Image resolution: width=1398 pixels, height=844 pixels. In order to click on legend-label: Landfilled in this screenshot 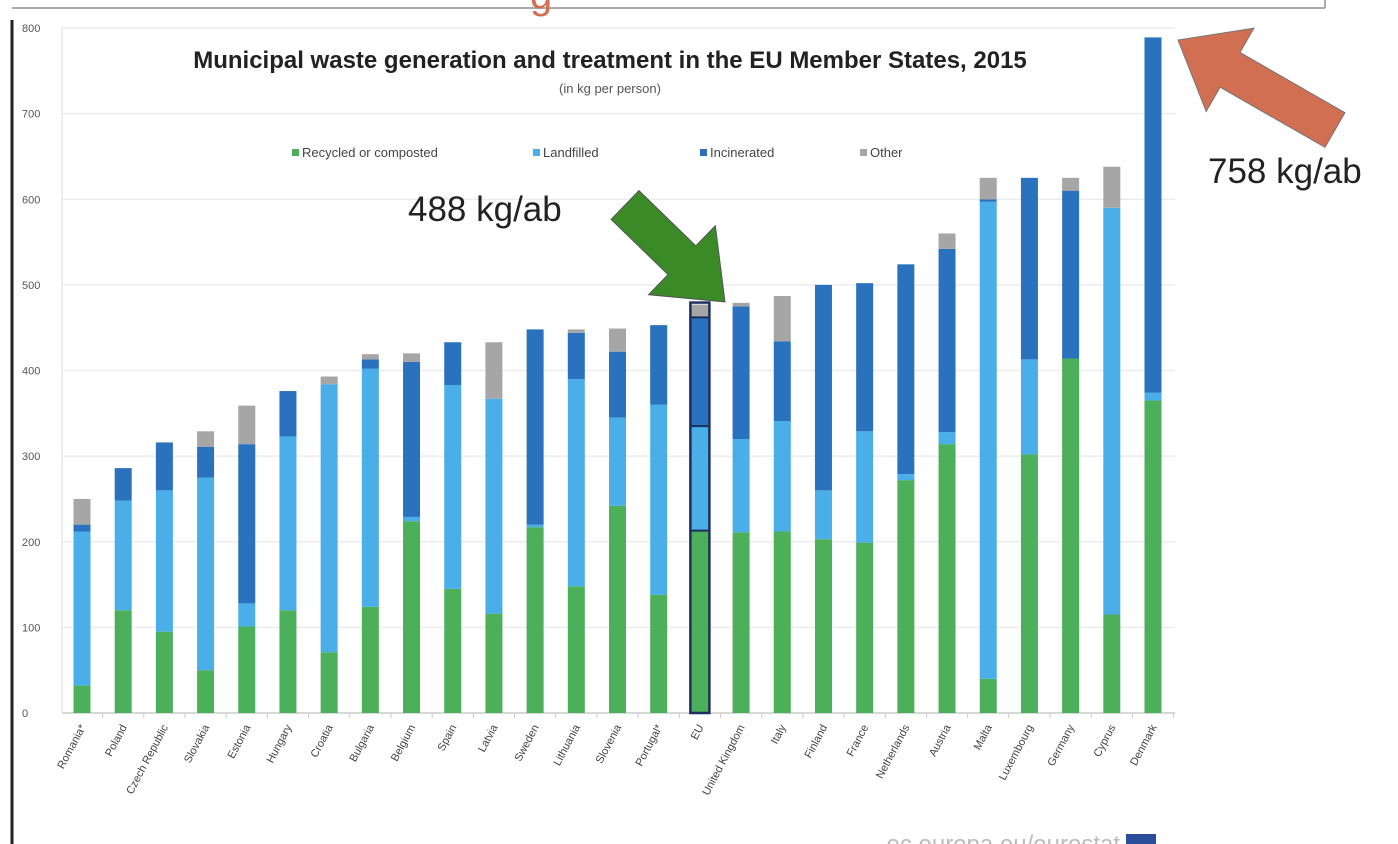, I will do `click(571, 152)`.